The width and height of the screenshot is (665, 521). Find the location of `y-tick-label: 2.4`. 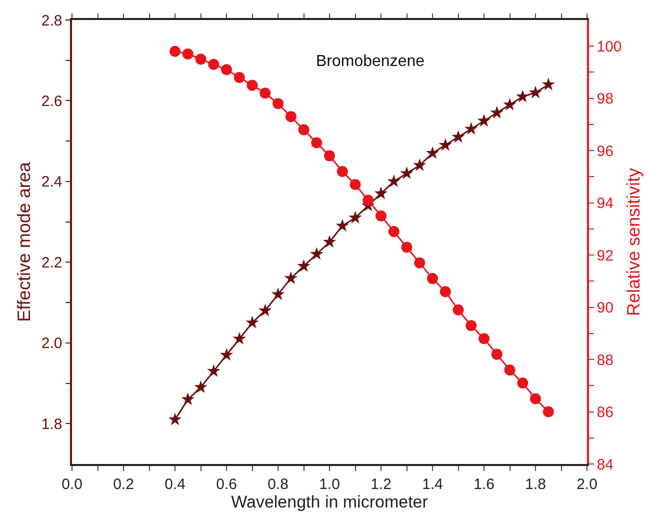

y-tick-label: 2.4 is located at coordinates (51, 182).